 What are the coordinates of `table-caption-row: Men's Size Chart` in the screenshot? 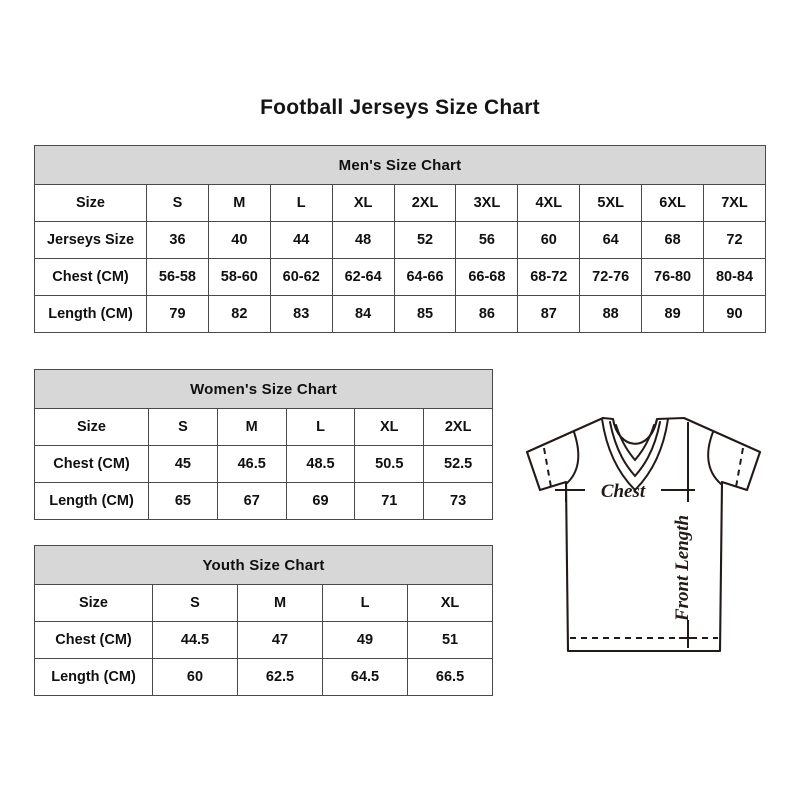 It's located at (400, 165).